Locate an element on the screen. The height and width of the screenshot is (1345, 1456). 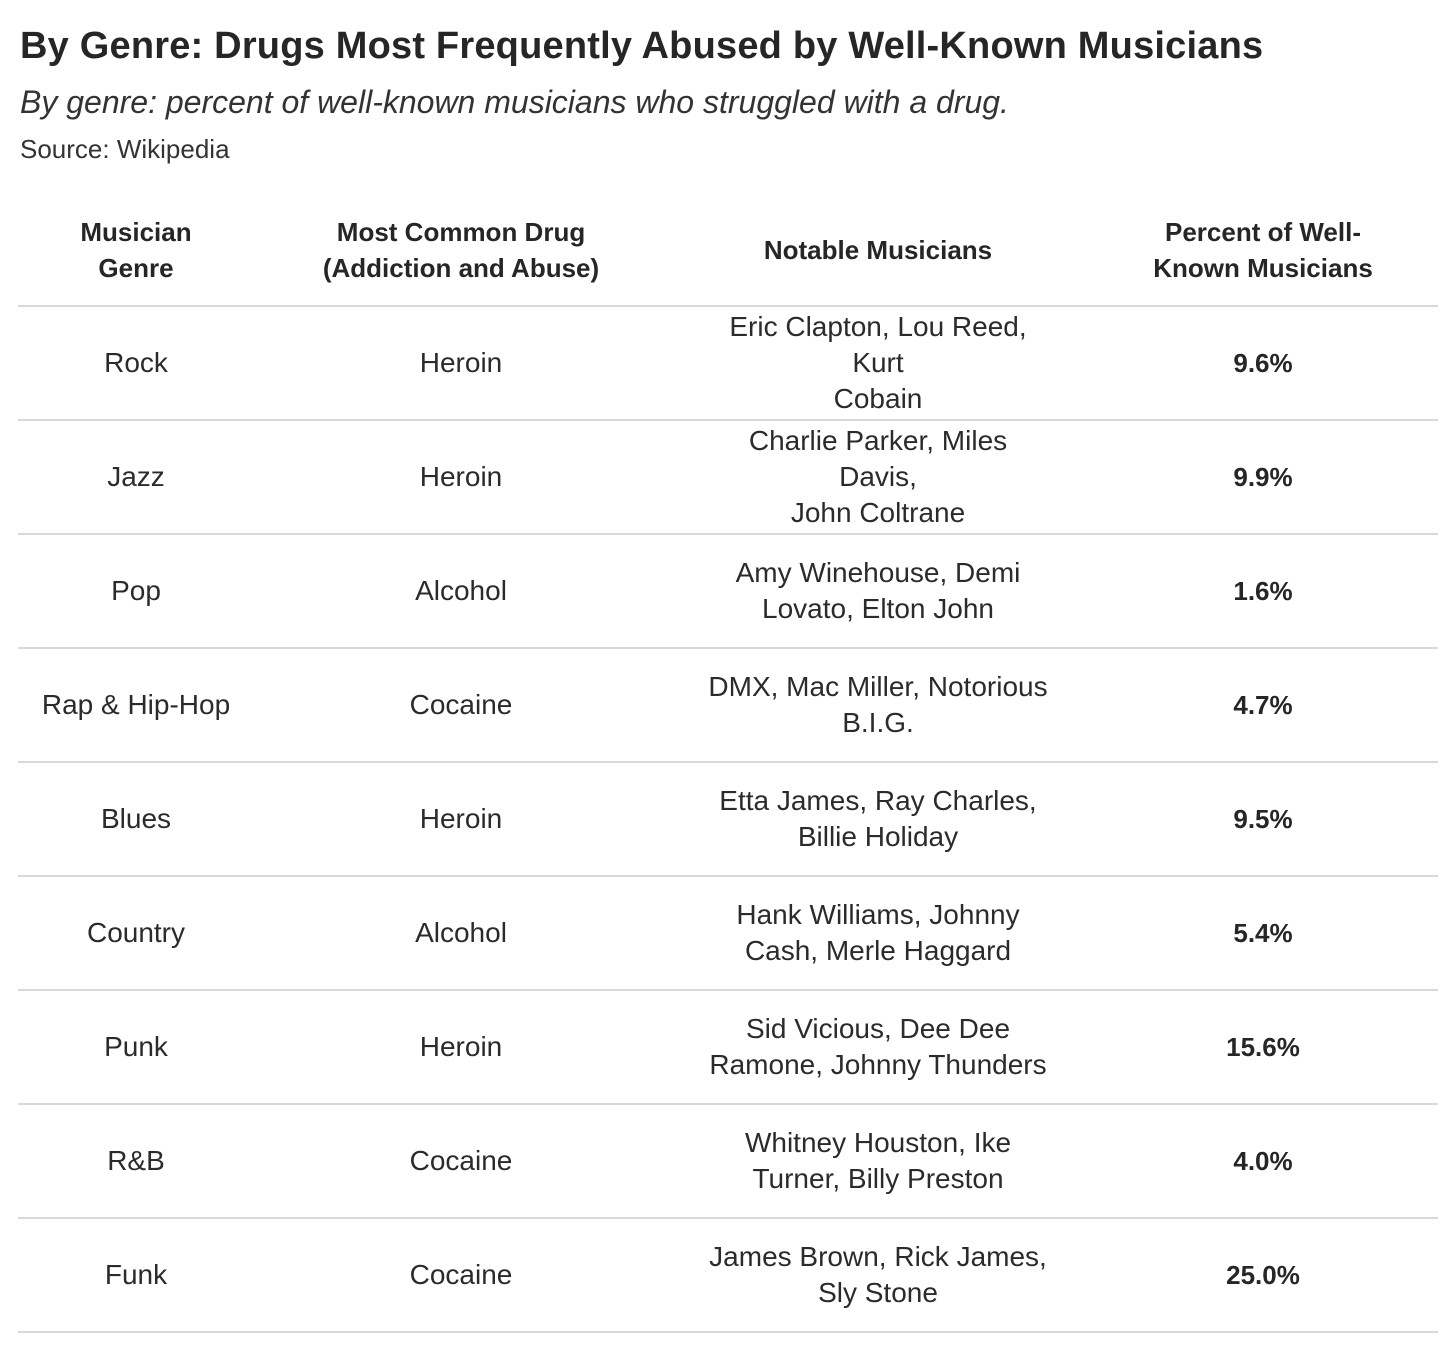
header-genre-line-2: Genre is located at coordinates (136, 268).